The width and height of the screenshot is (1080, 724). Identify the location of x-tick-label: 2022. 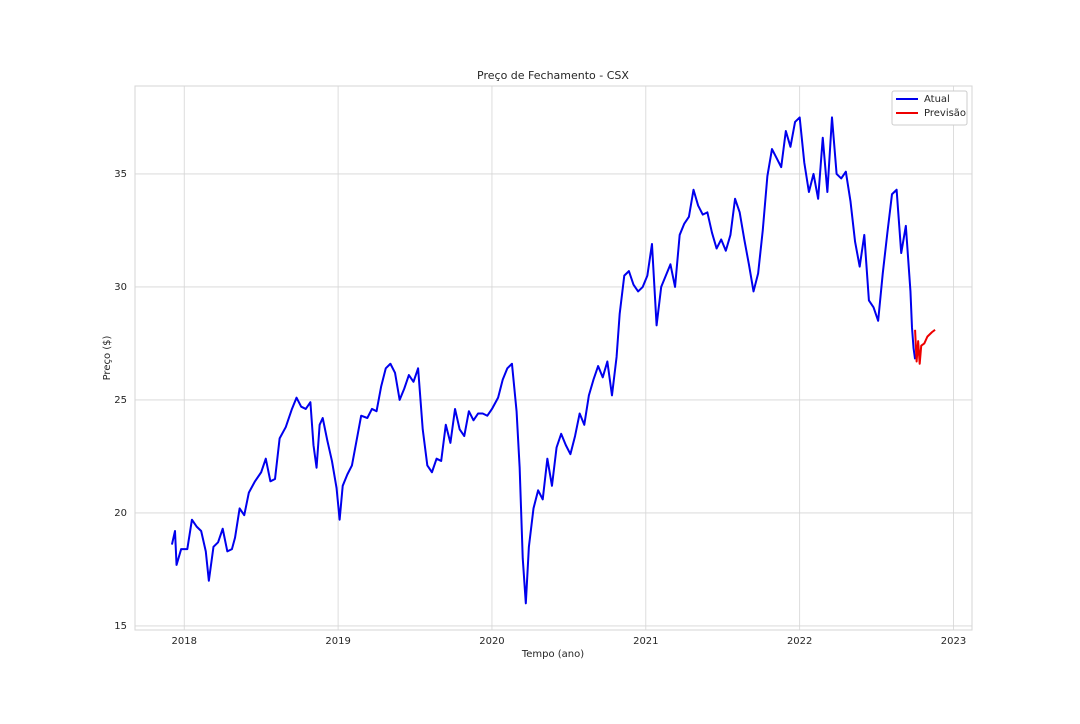
(799, 641).